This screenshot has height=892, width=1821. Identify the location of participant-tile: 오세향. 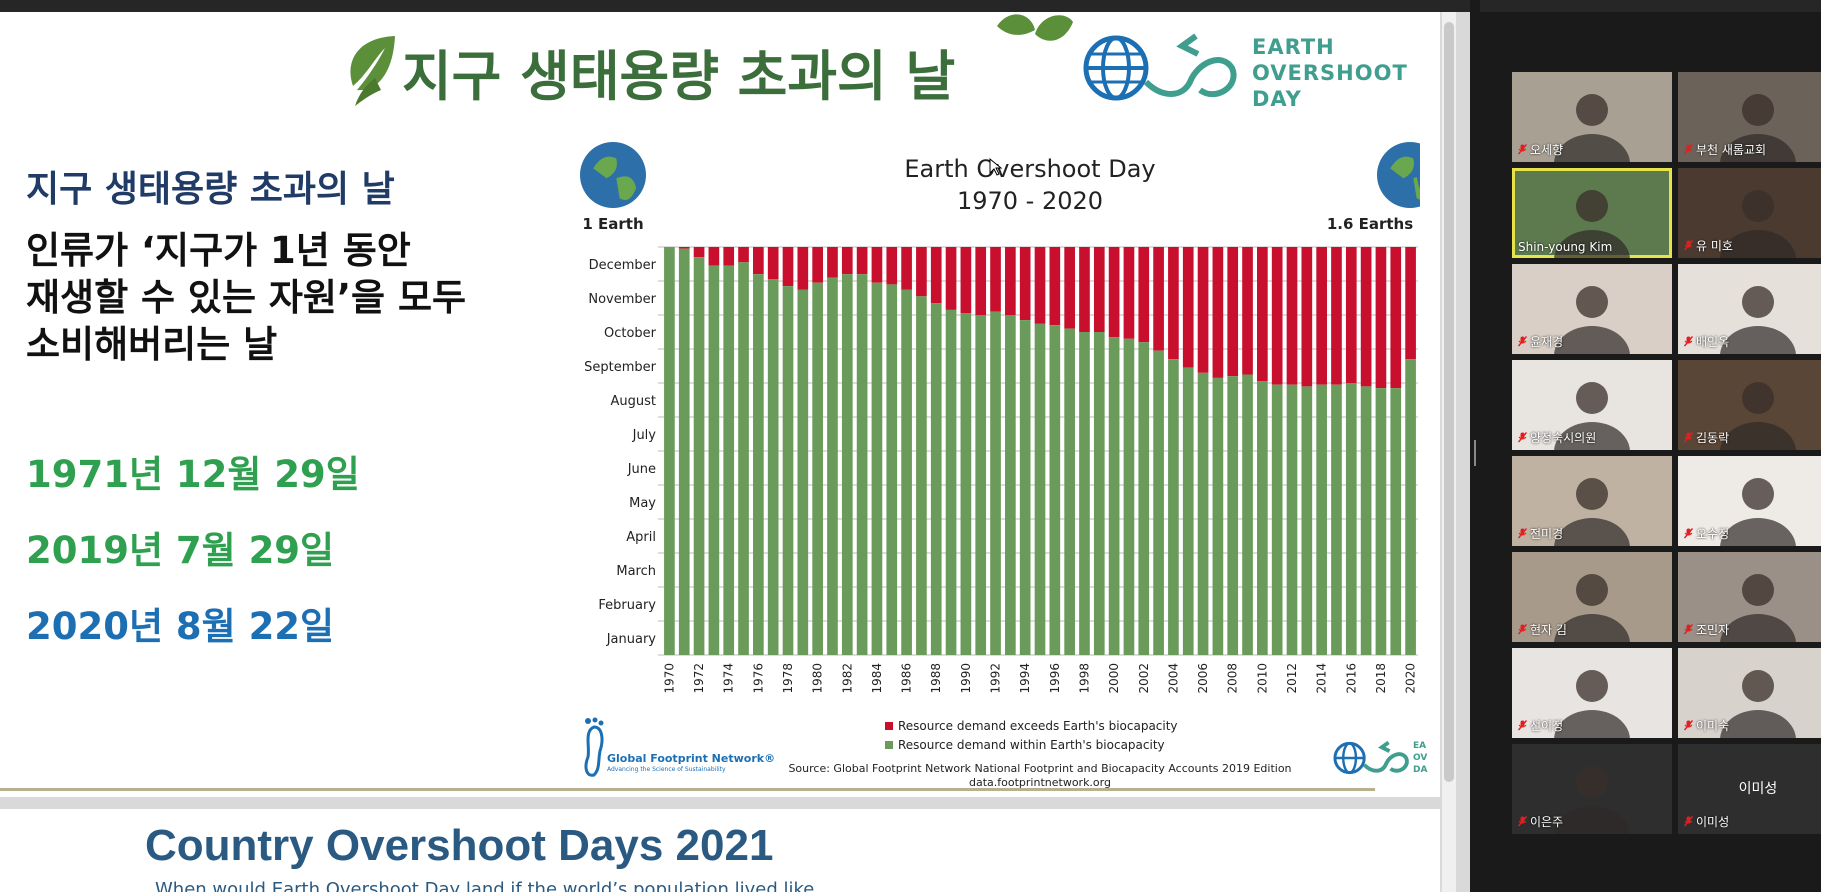
(1592, 117).